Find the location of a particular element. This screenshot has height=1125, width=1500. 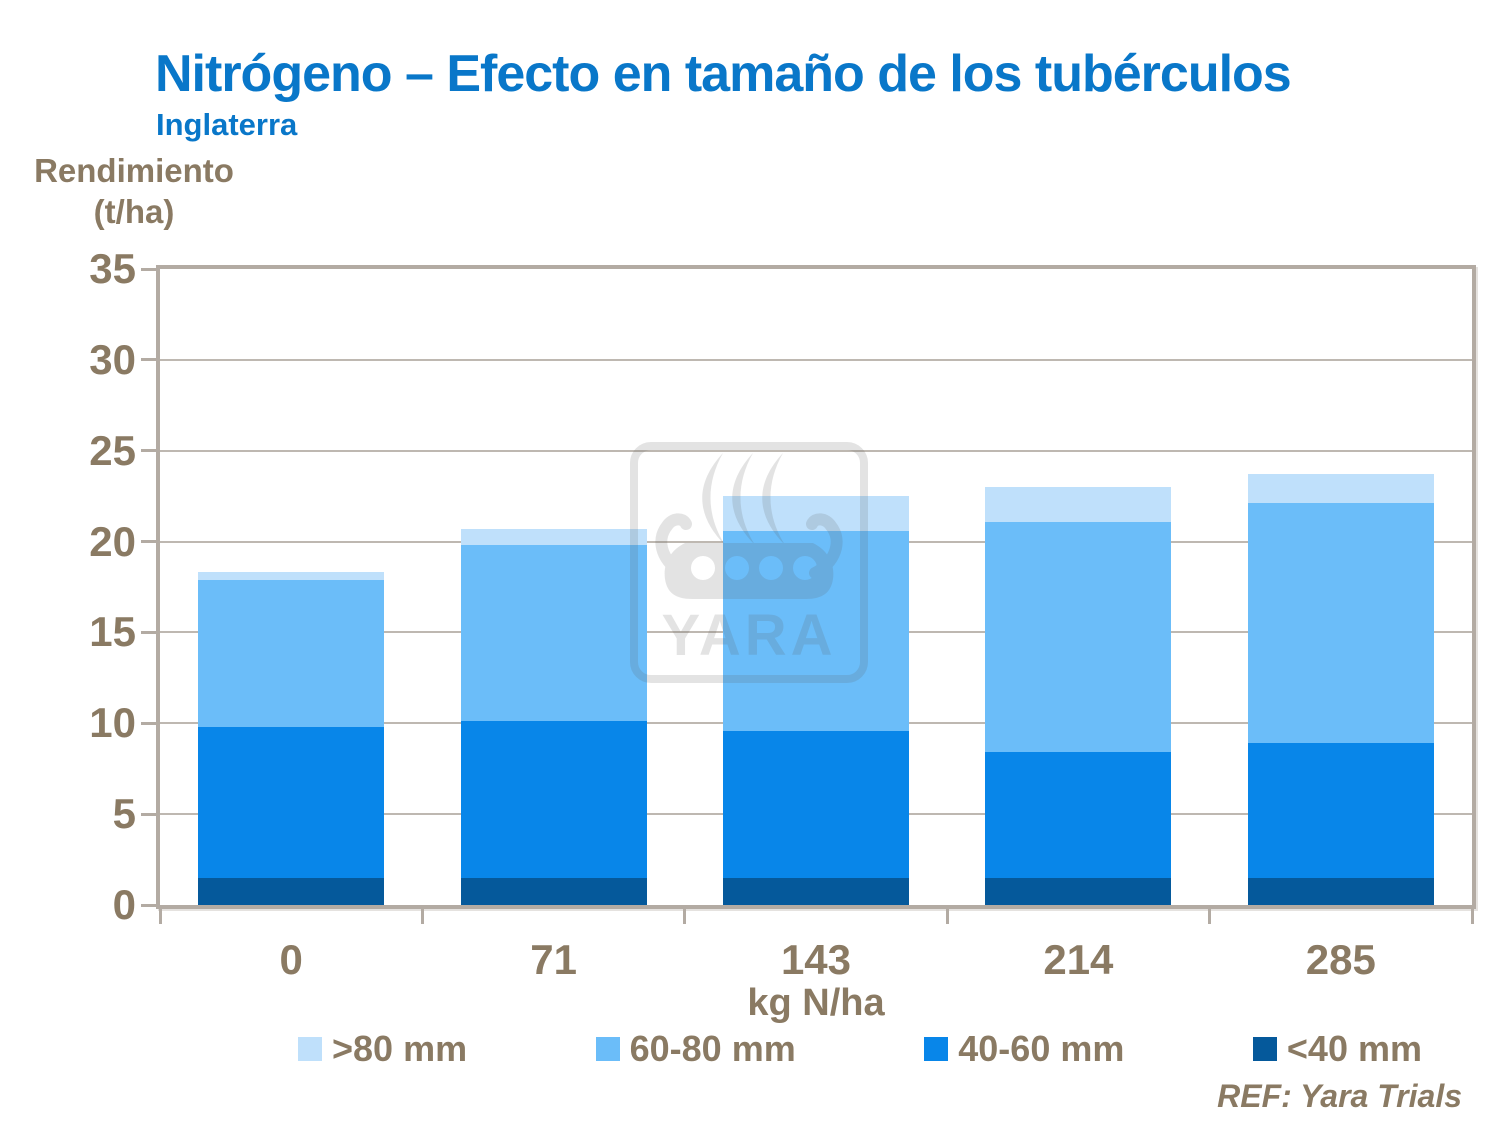

legend-label-60-80mm: 60-80 mm is located at coordinates (712, 1048).